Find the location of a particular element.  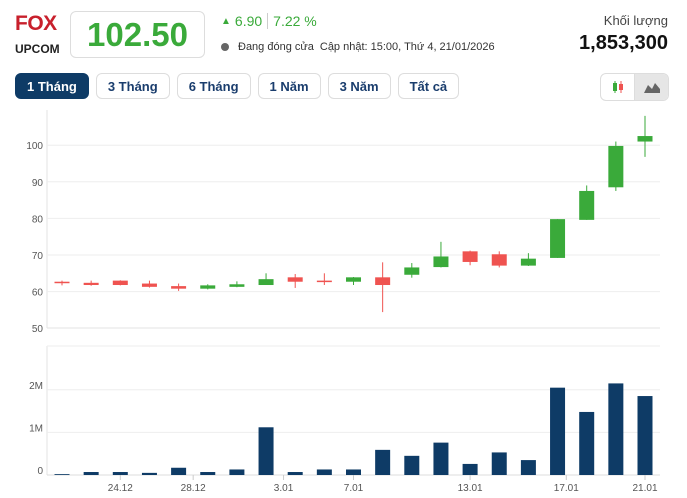

divider is located at coordinates (268, 21).